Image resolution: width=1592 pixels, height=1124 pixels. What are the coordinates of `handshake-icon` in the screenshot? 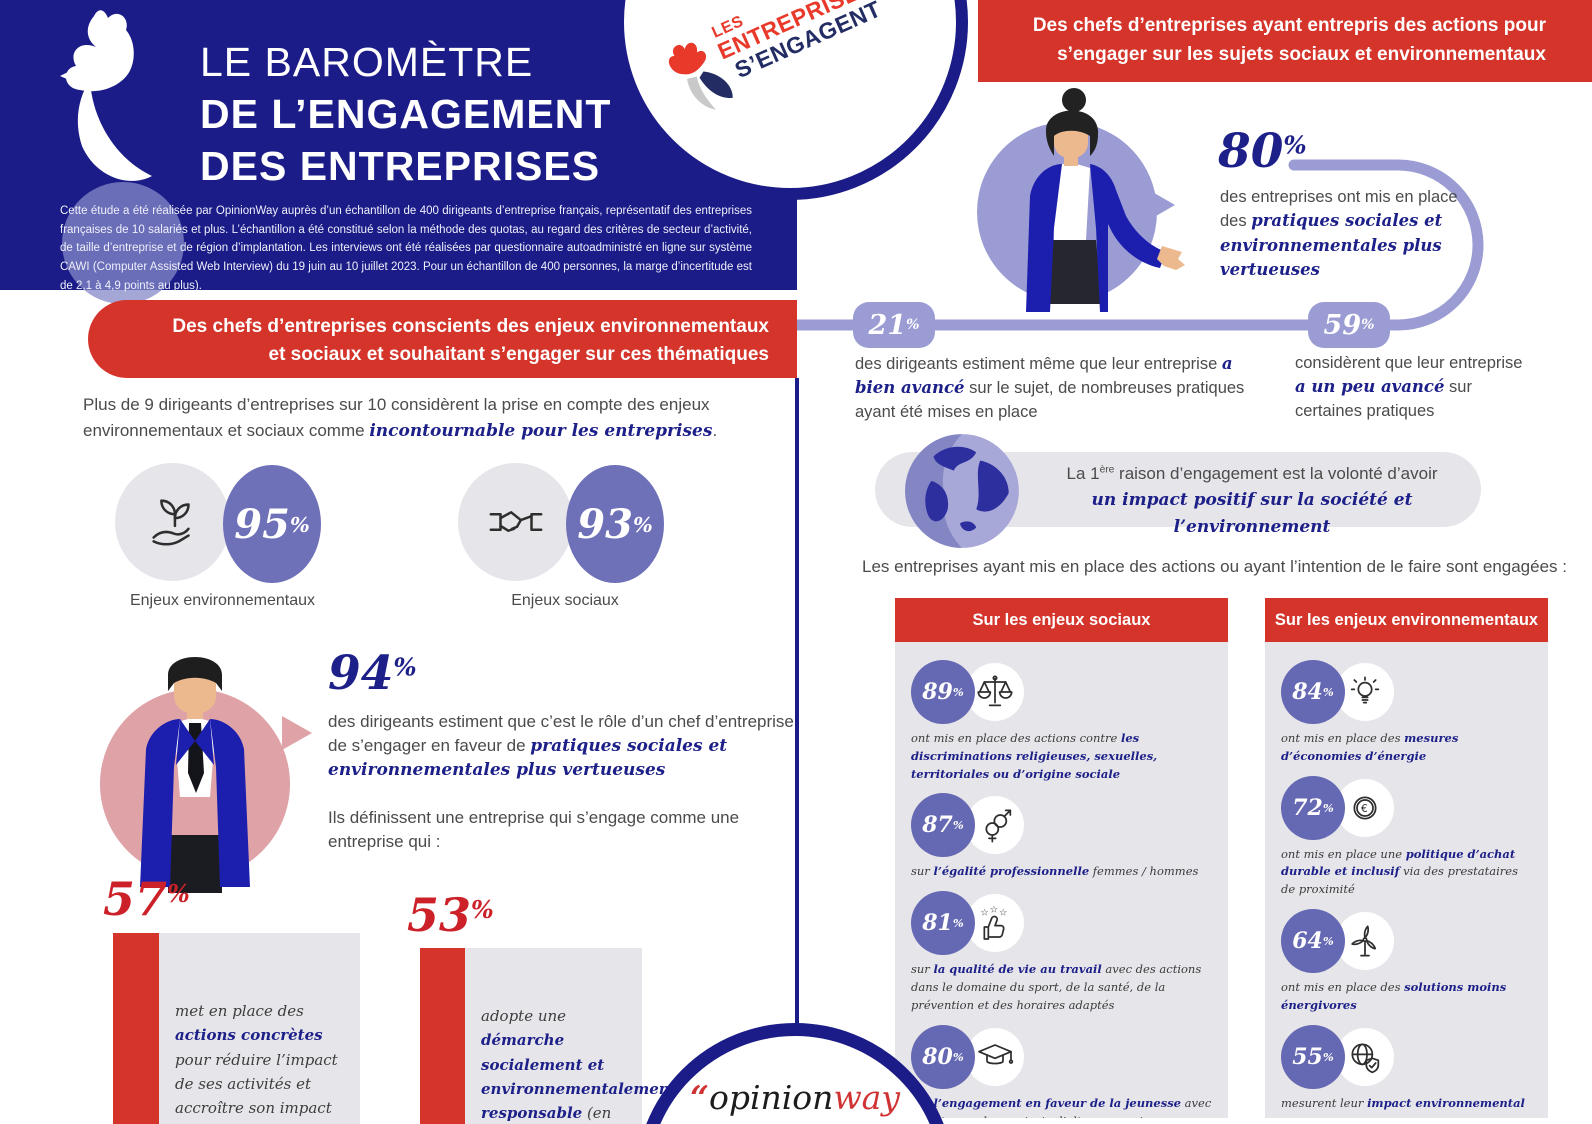 It's located at (515, 522).